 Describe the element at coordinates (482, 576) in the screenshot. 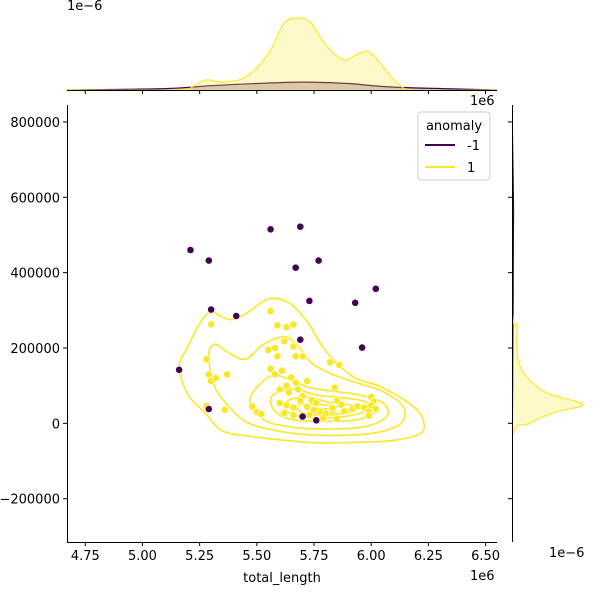

I see `x-axis-offset-label: 1e6` at that location.